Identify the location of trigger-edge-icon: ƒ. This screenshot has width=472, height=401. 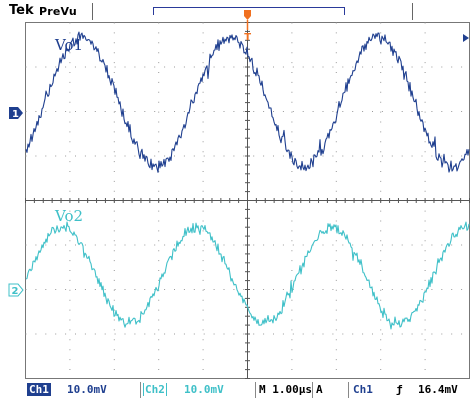
(399, 389).